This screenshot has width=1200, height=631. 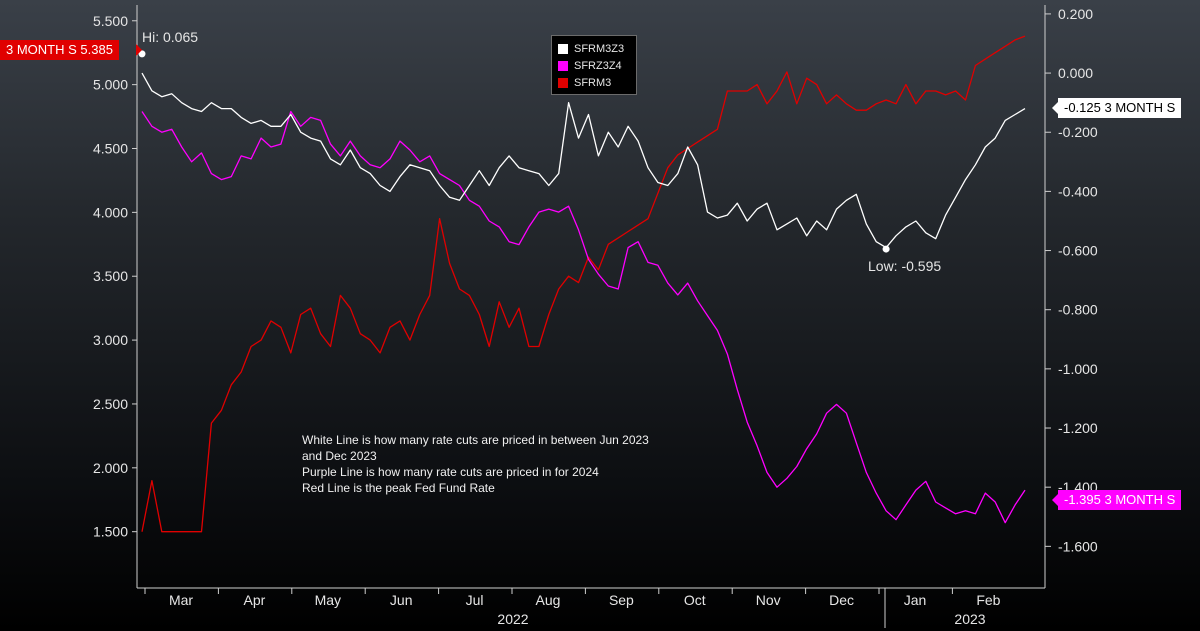 I want to click on x-tick-label: Oct, so click(x=695, y=600).